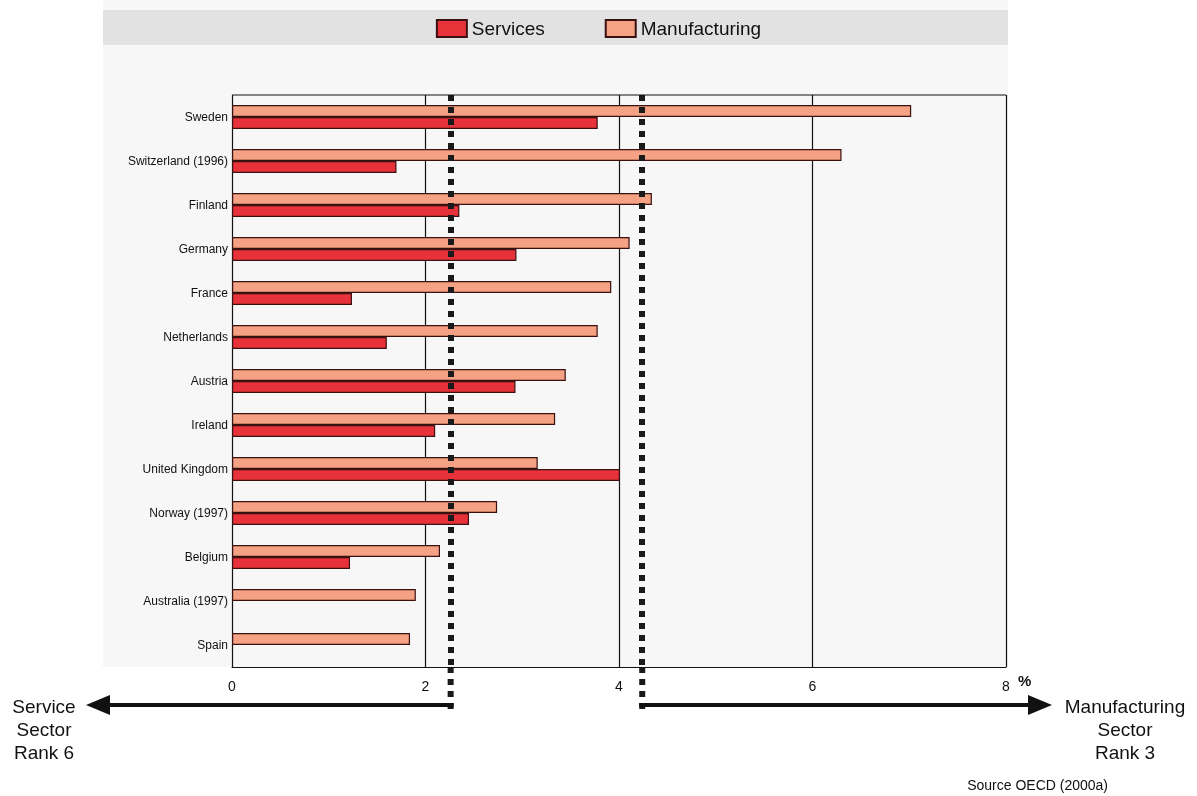 This screenshot has height=796, width=1197. What do you see at coordinates (185, 469) in the screenshot?
I see `y-tick-label: United Kingdom` at bounding box center [185, 469].